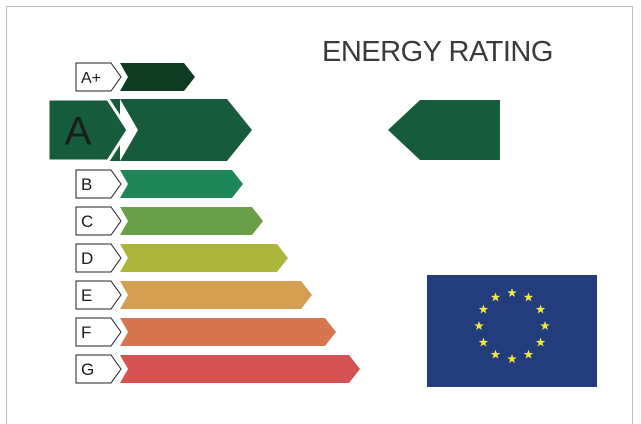 The height and width of the screenshot is (424, 641). What do you see at coordinates (181, 184) in the screenshot?
I see `grade-bar-b` at bounding box center [181, 184].